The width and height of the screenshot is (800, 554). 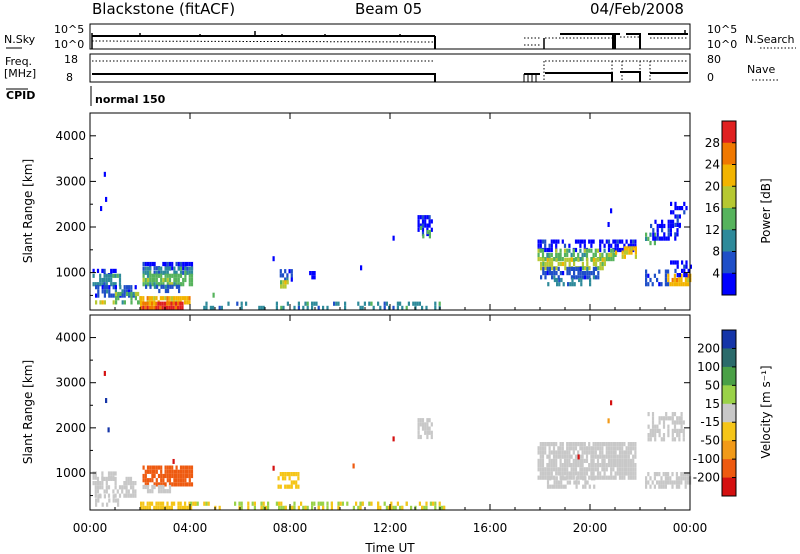 I want to click on y-tick-label: 3000, so click(x=70, y=181).